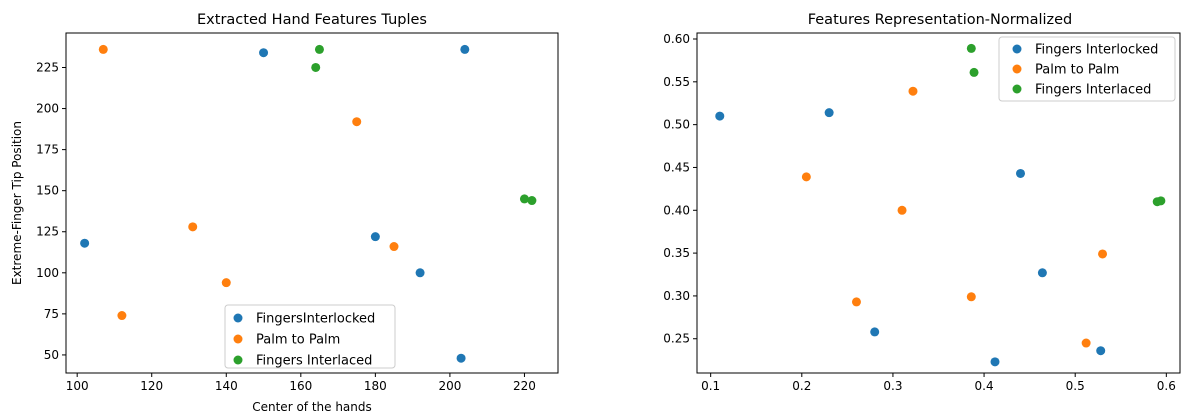 Image resolution: width=1184 pixels, height=416 pixels. I want to click on y-tick-label: 0.40, so click(676, 210).